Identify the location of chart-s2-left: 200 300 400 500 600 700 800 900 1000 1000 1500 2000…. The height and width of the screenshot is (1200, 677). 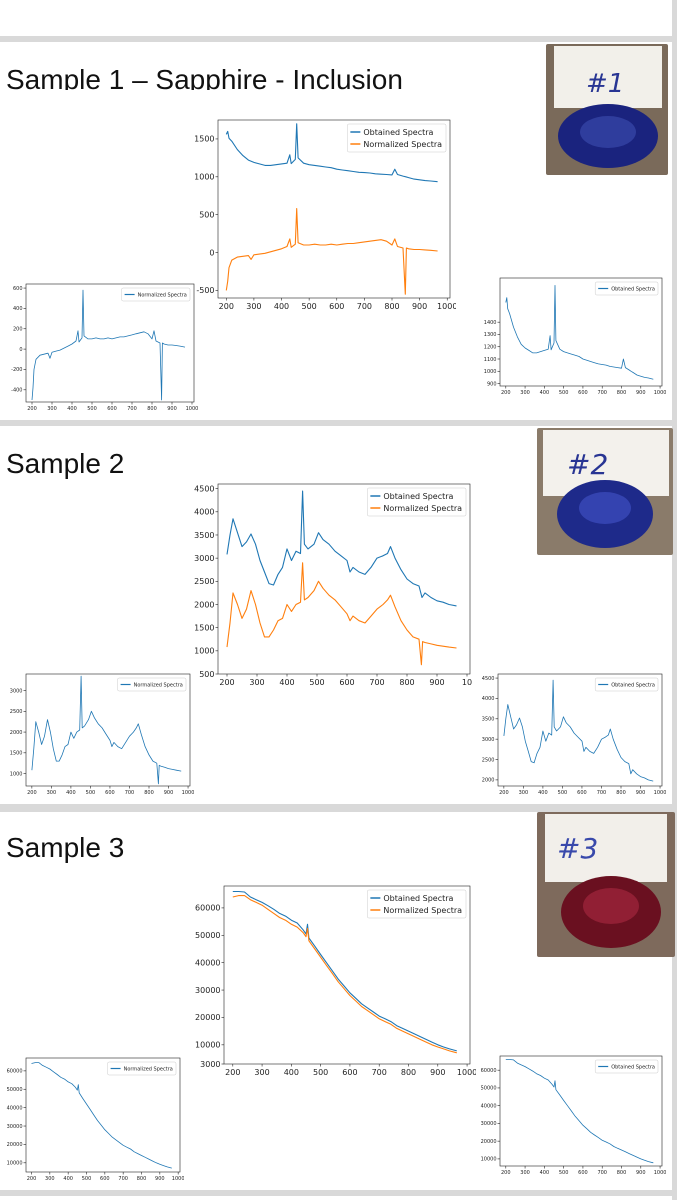
(98, 736).